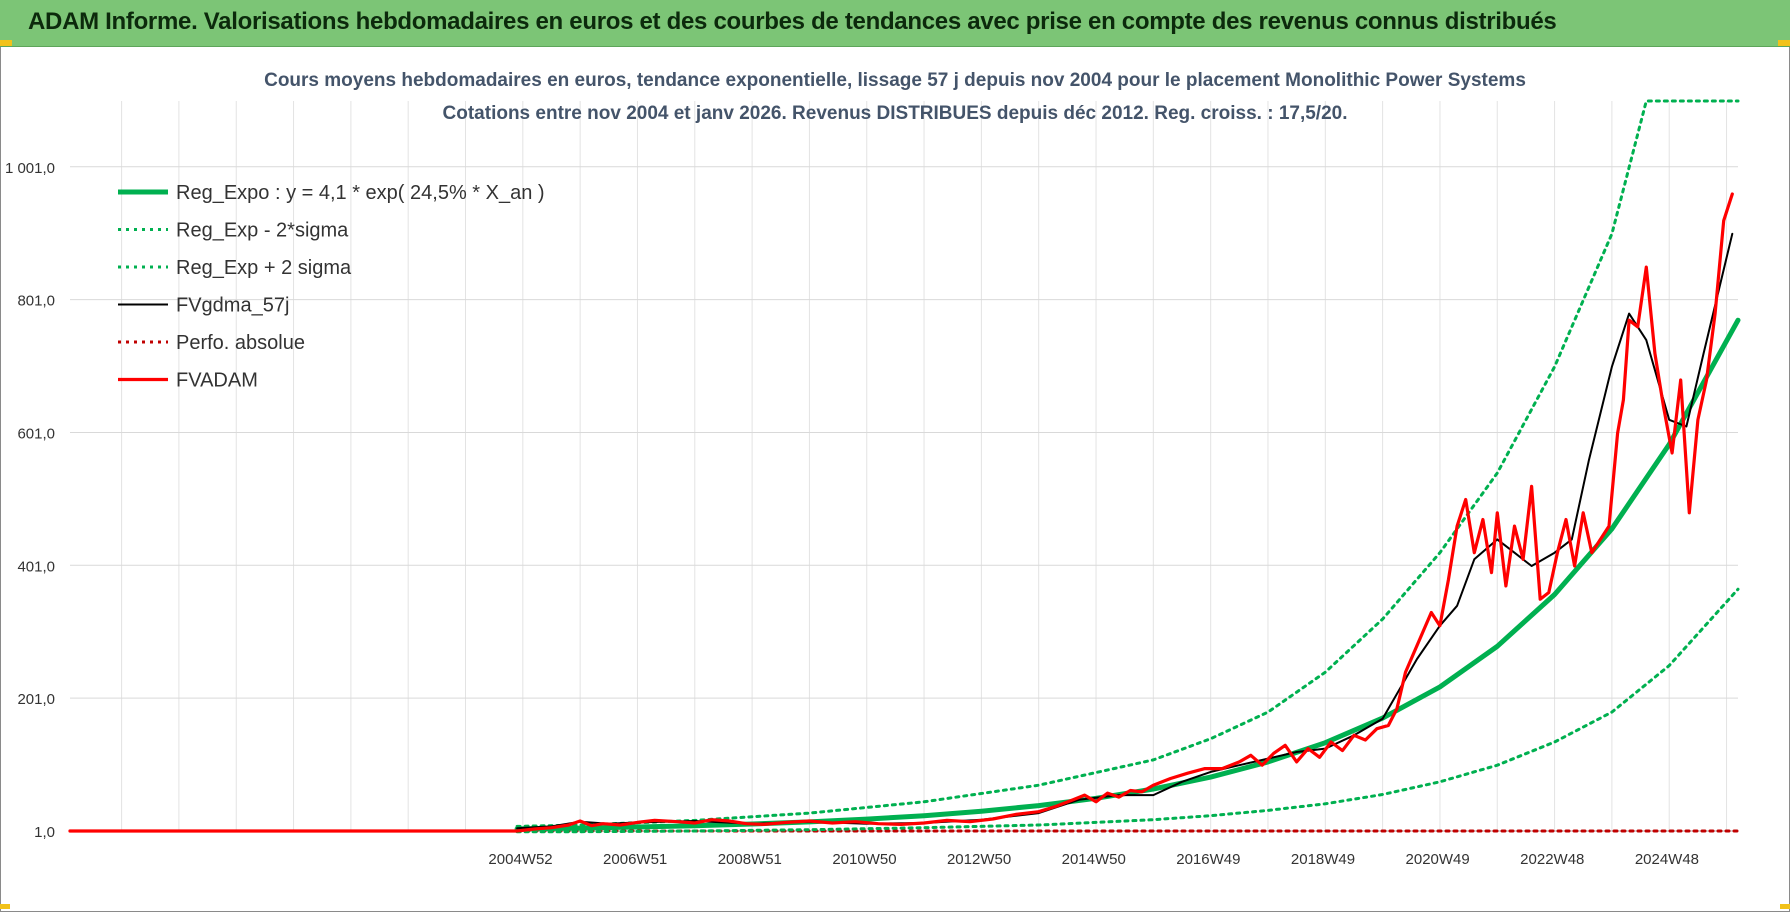 Image resolution: width=1790 pixels, height=917 pixels. I want to click on y-tick-label: 401,0, so click(36, 566).